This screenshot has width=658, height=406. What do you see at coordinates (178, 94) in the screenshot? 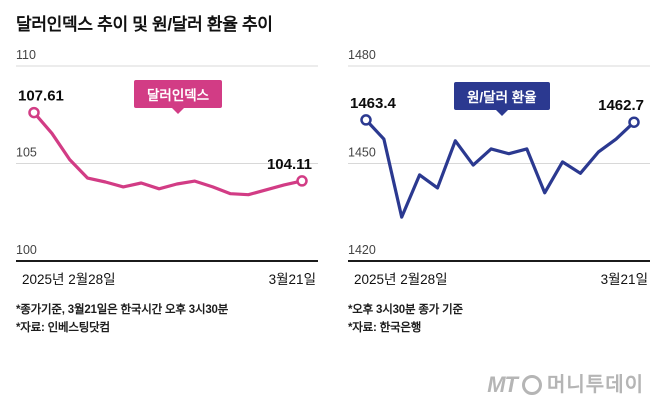
I see `series-badge-dollar-index: 달러인덱스` at bounding box center [178, 94].